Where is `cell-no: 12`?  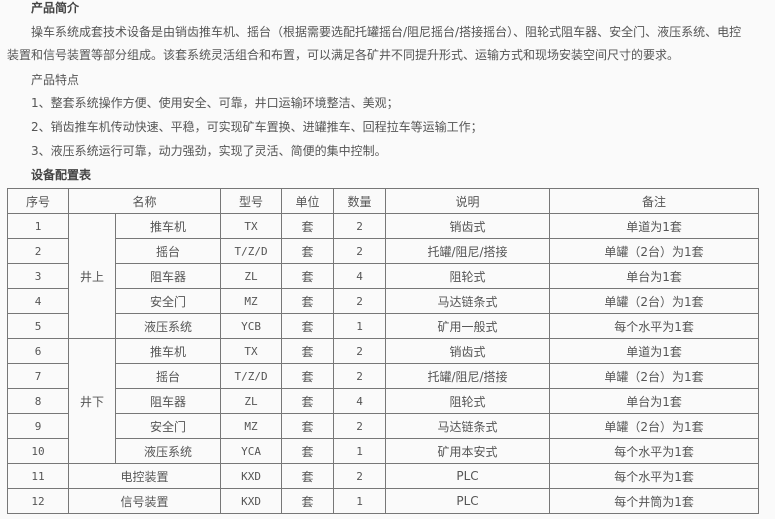
cell-no: 12 is located at coordinates (38, 501).